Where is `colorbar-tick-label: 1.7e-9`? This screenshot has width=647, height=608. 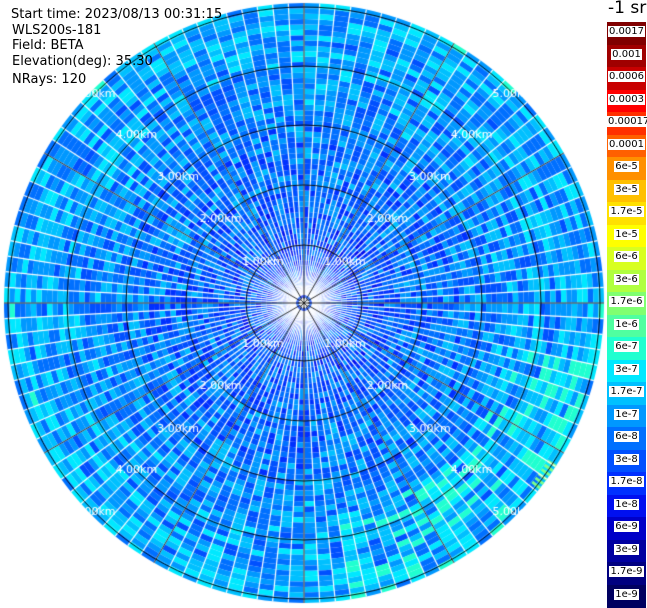
colorbar-tick-label: 1.7e-9 is located at coordinates (626, 572).